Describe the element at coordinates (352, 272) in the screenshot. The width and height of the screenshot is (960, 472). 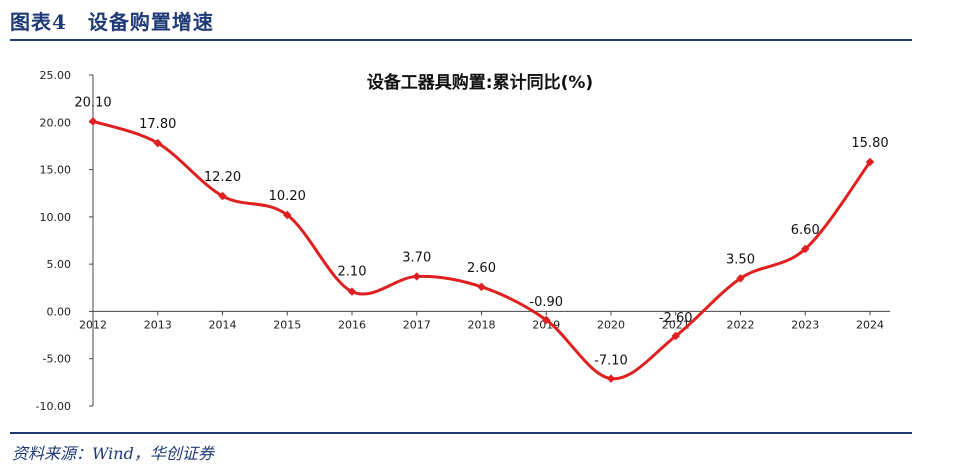
I see `data-label: 2.10` at that location.